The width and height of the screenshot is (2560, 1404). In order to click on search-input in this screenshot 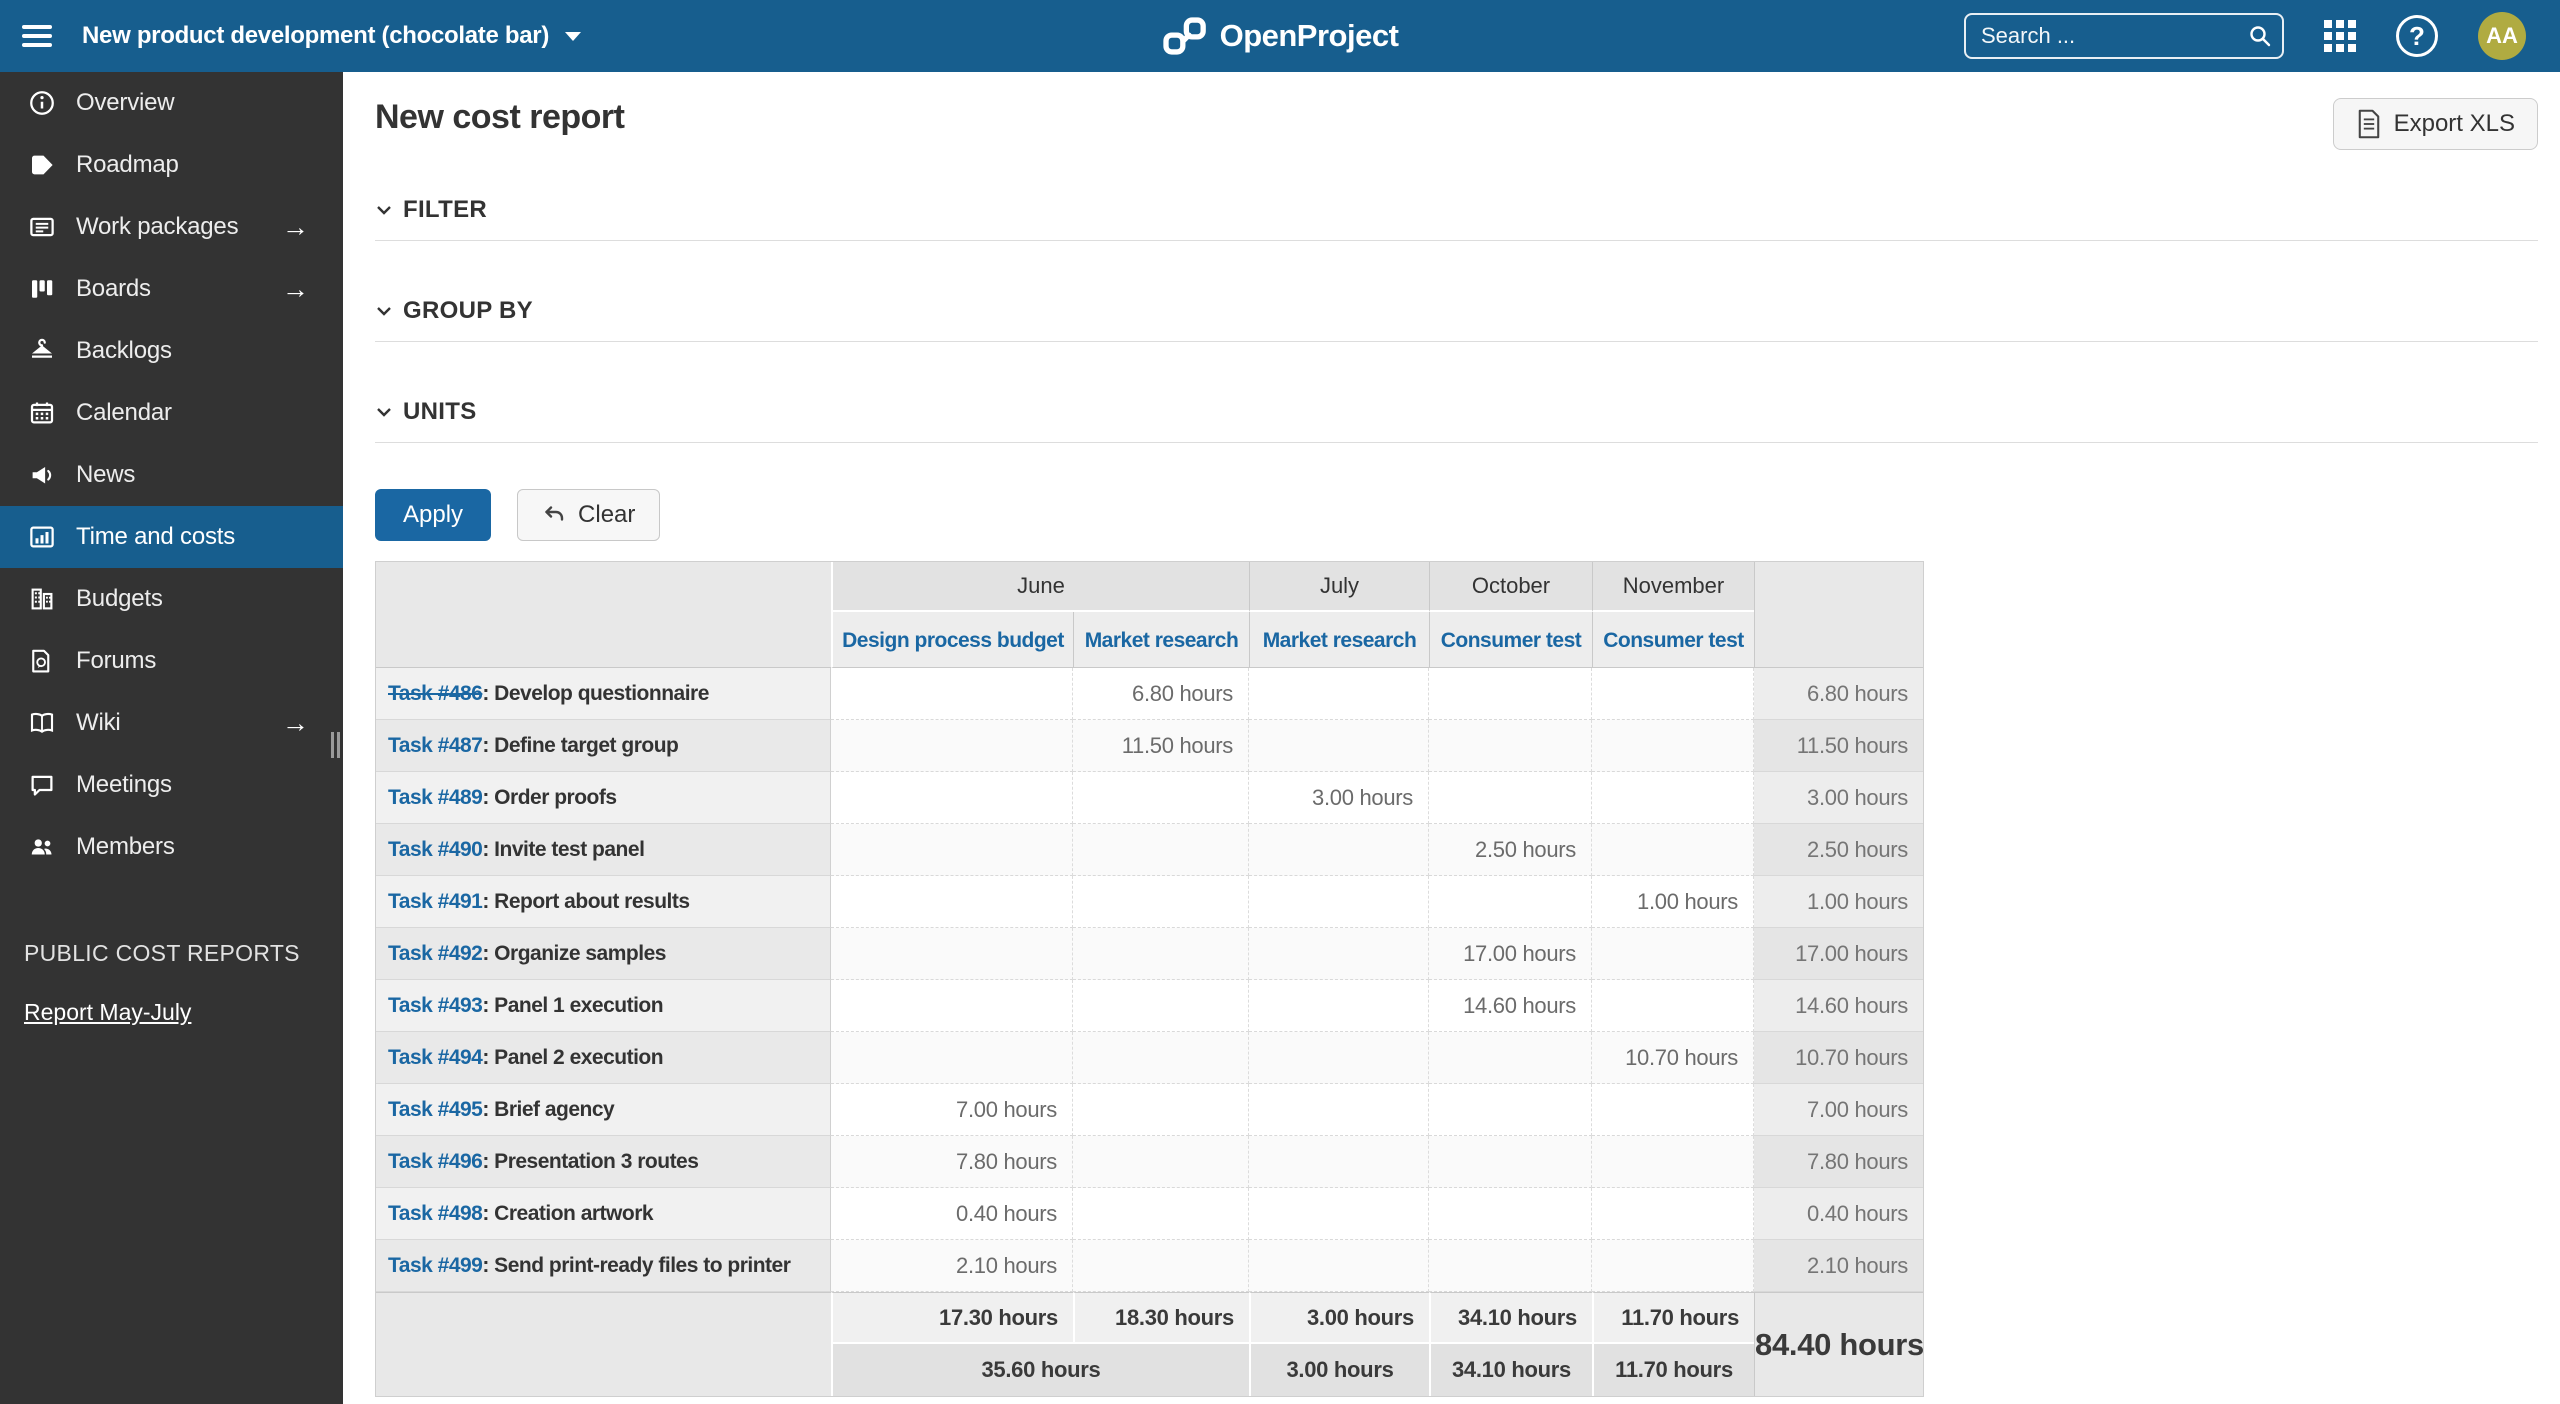, I will do `click(2124, 36)`.